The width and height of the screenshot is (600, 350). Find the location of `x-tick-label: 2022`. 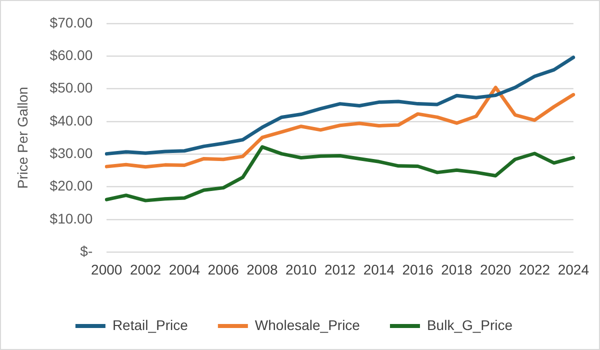

x-tick-label: 2022 is located at coordinates (534, 269).